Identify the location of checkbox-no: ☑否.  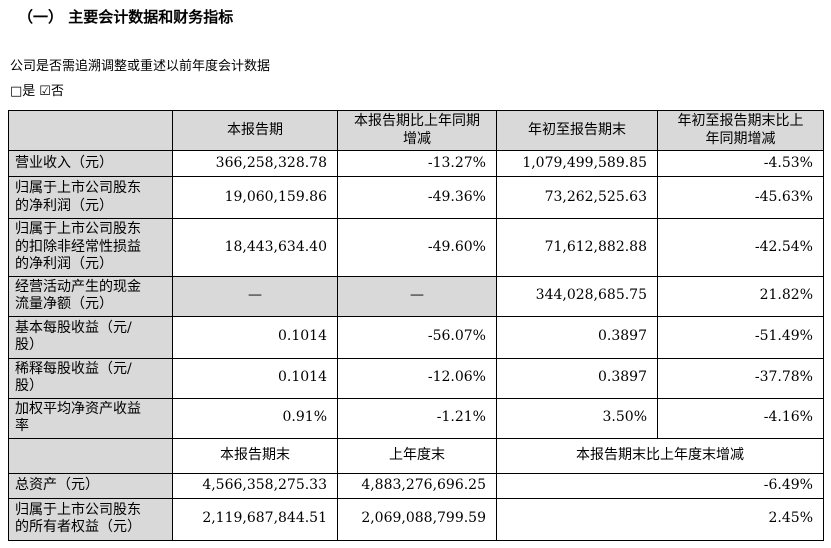
(51, 91).